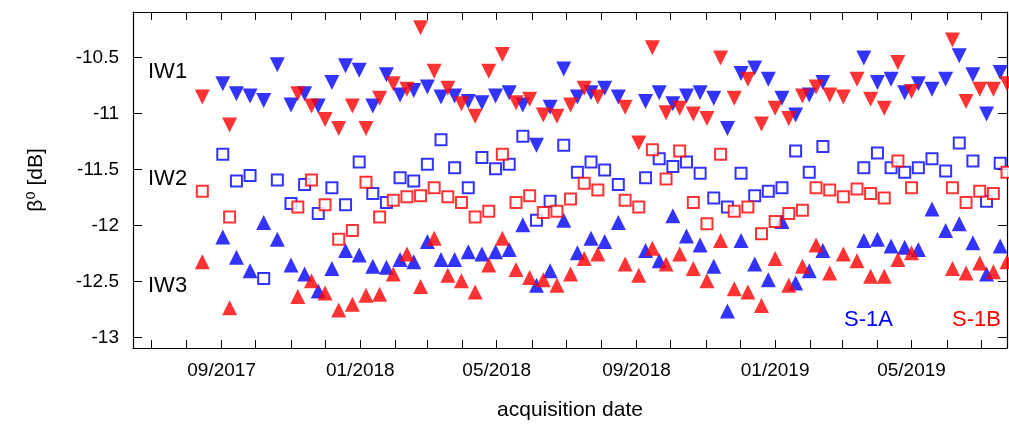 The width and height of the screenshot is (1009, 433). Describe the element at coordinates (105, 225) in the screenshot. I see `y-tick-label: -12` at that location.